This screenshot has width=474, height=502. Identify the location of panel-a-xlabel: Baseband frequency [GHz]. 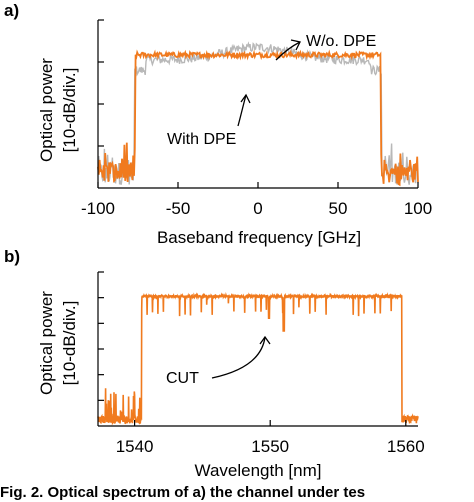
(259, 237).